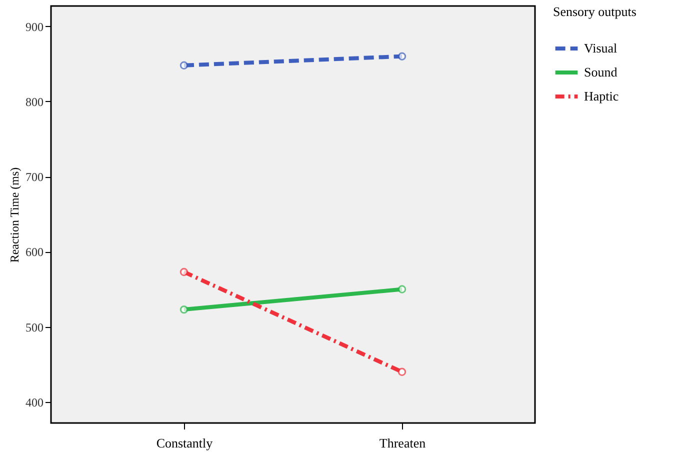 This screenshot has width=676, height=457. I want to click on y-tick-label: 500, so click(35, 327).